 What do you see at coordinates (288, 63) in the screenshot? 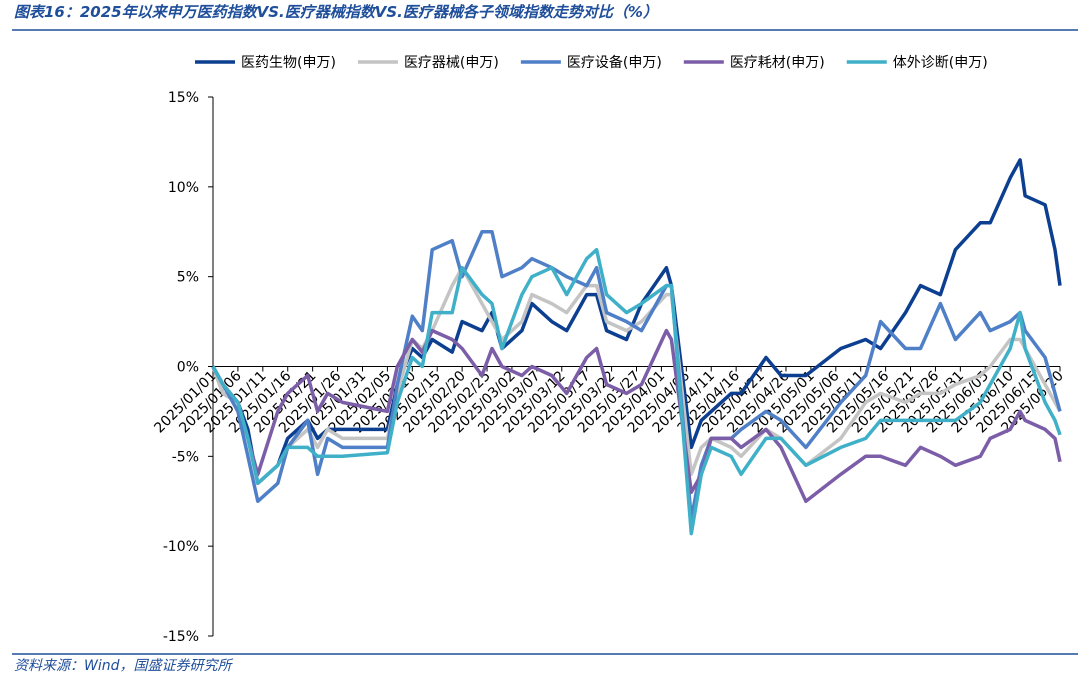
I see `legend-label: 医药生物(申万)` at bounding box center [288, 63].